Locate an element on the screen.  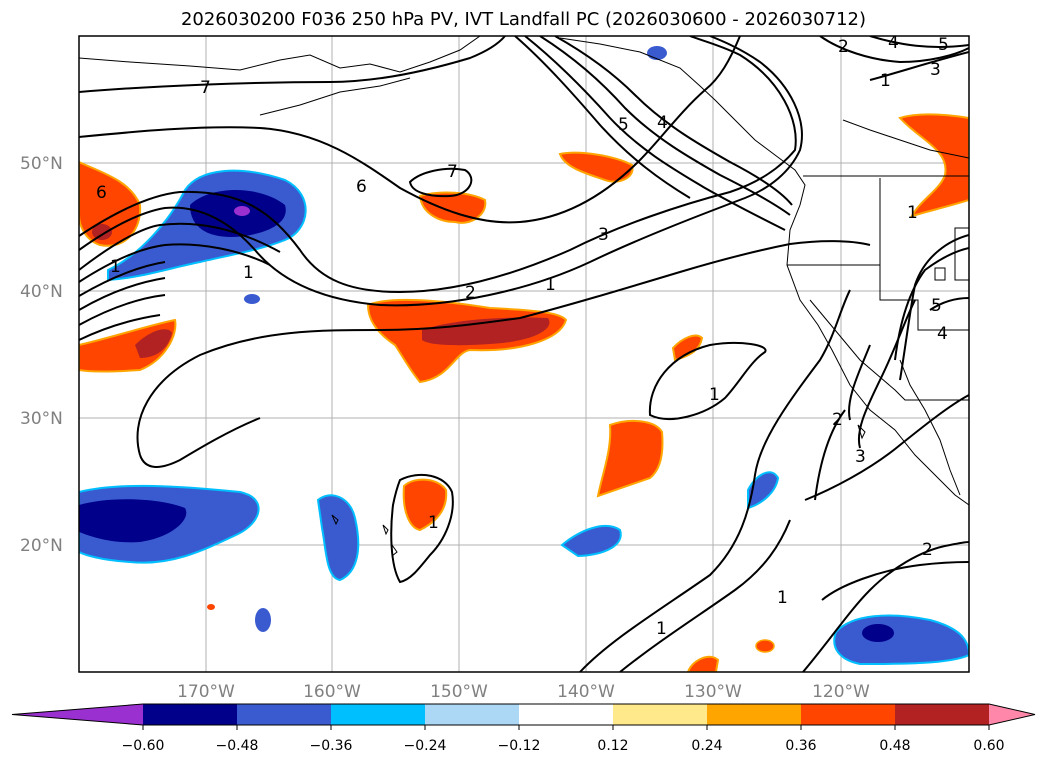
colorbar-tick-label: −0.36 is located at coordinates (331, 746).